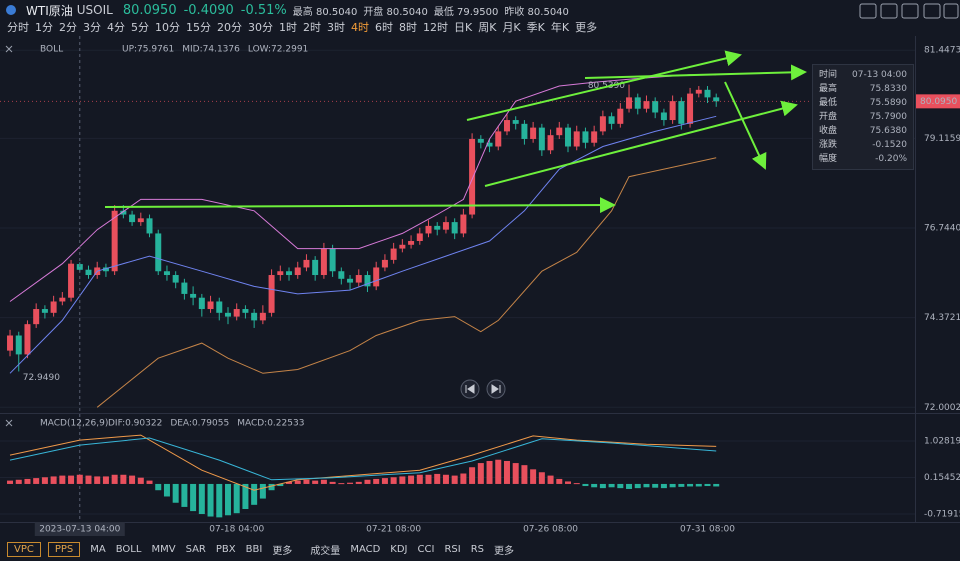 Image resolution: width=960 pixels, height=561 pixels. What do you see at coordinates (503, 551) in the screenshot?
I see `sub-indicator-tab: 更多` at bounding box center [503, 551].